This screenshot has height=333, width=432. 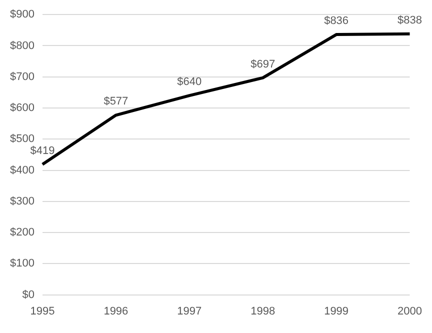 I want to click on data-label: $697, so click(x=263, y=64).